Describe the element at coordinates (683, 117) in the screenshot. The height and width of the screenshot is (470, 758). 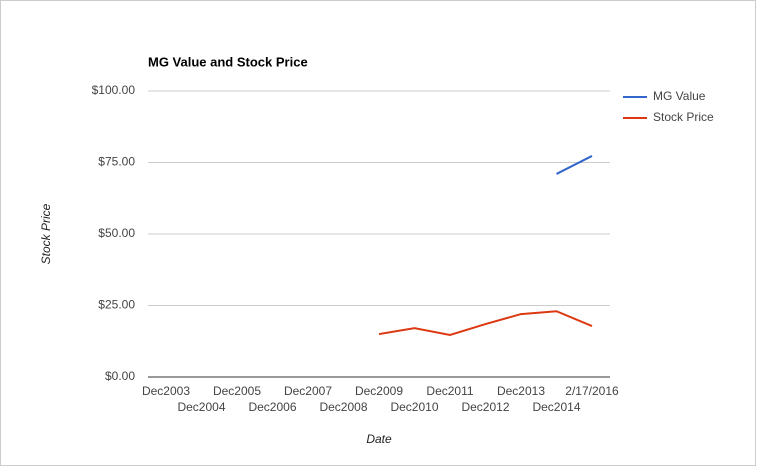
I see `legend-label: Stock Price` at that location.